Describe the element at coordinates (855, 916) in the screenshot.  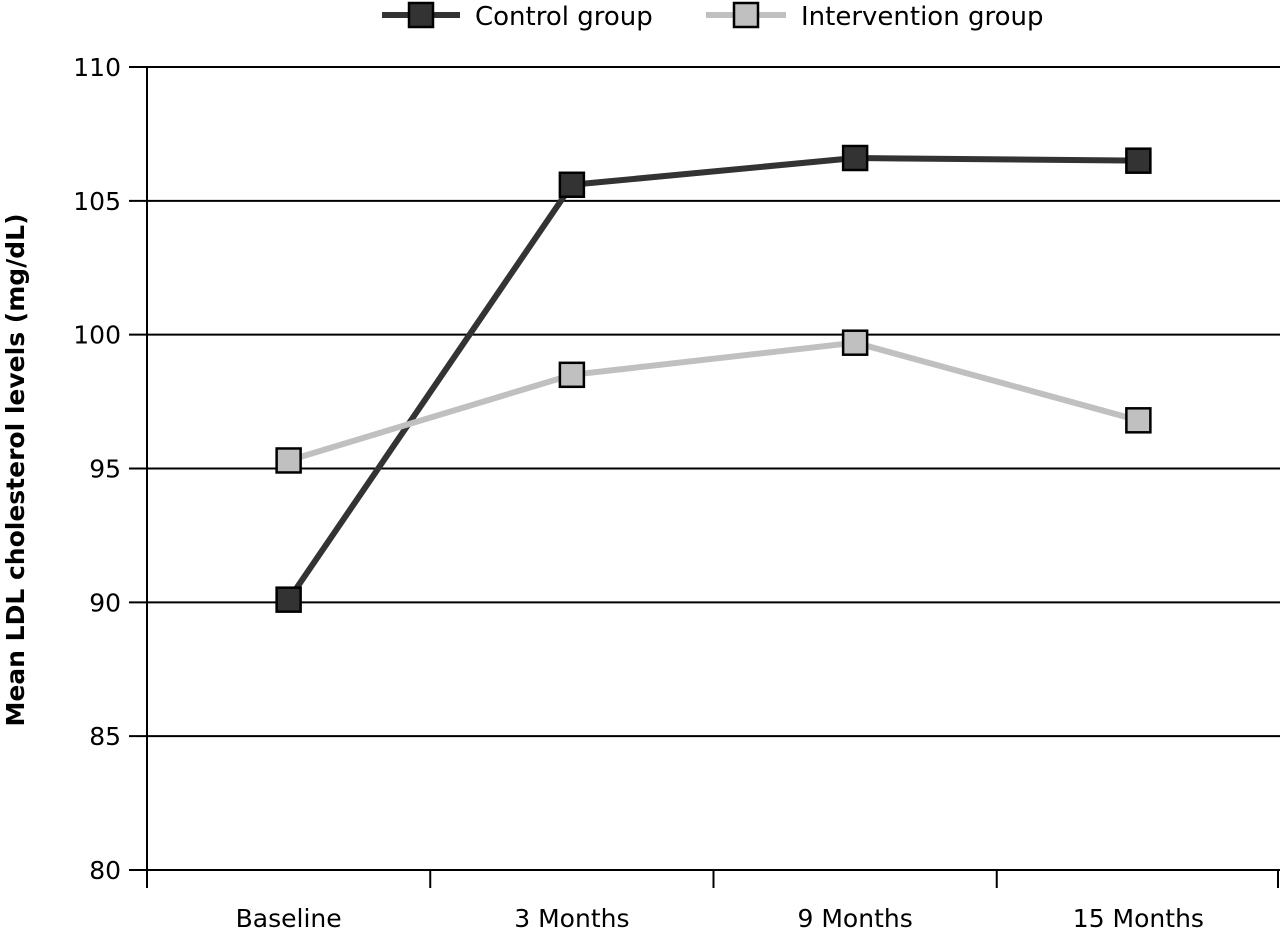
I see `x-tick-label: 9 Months` at that location.